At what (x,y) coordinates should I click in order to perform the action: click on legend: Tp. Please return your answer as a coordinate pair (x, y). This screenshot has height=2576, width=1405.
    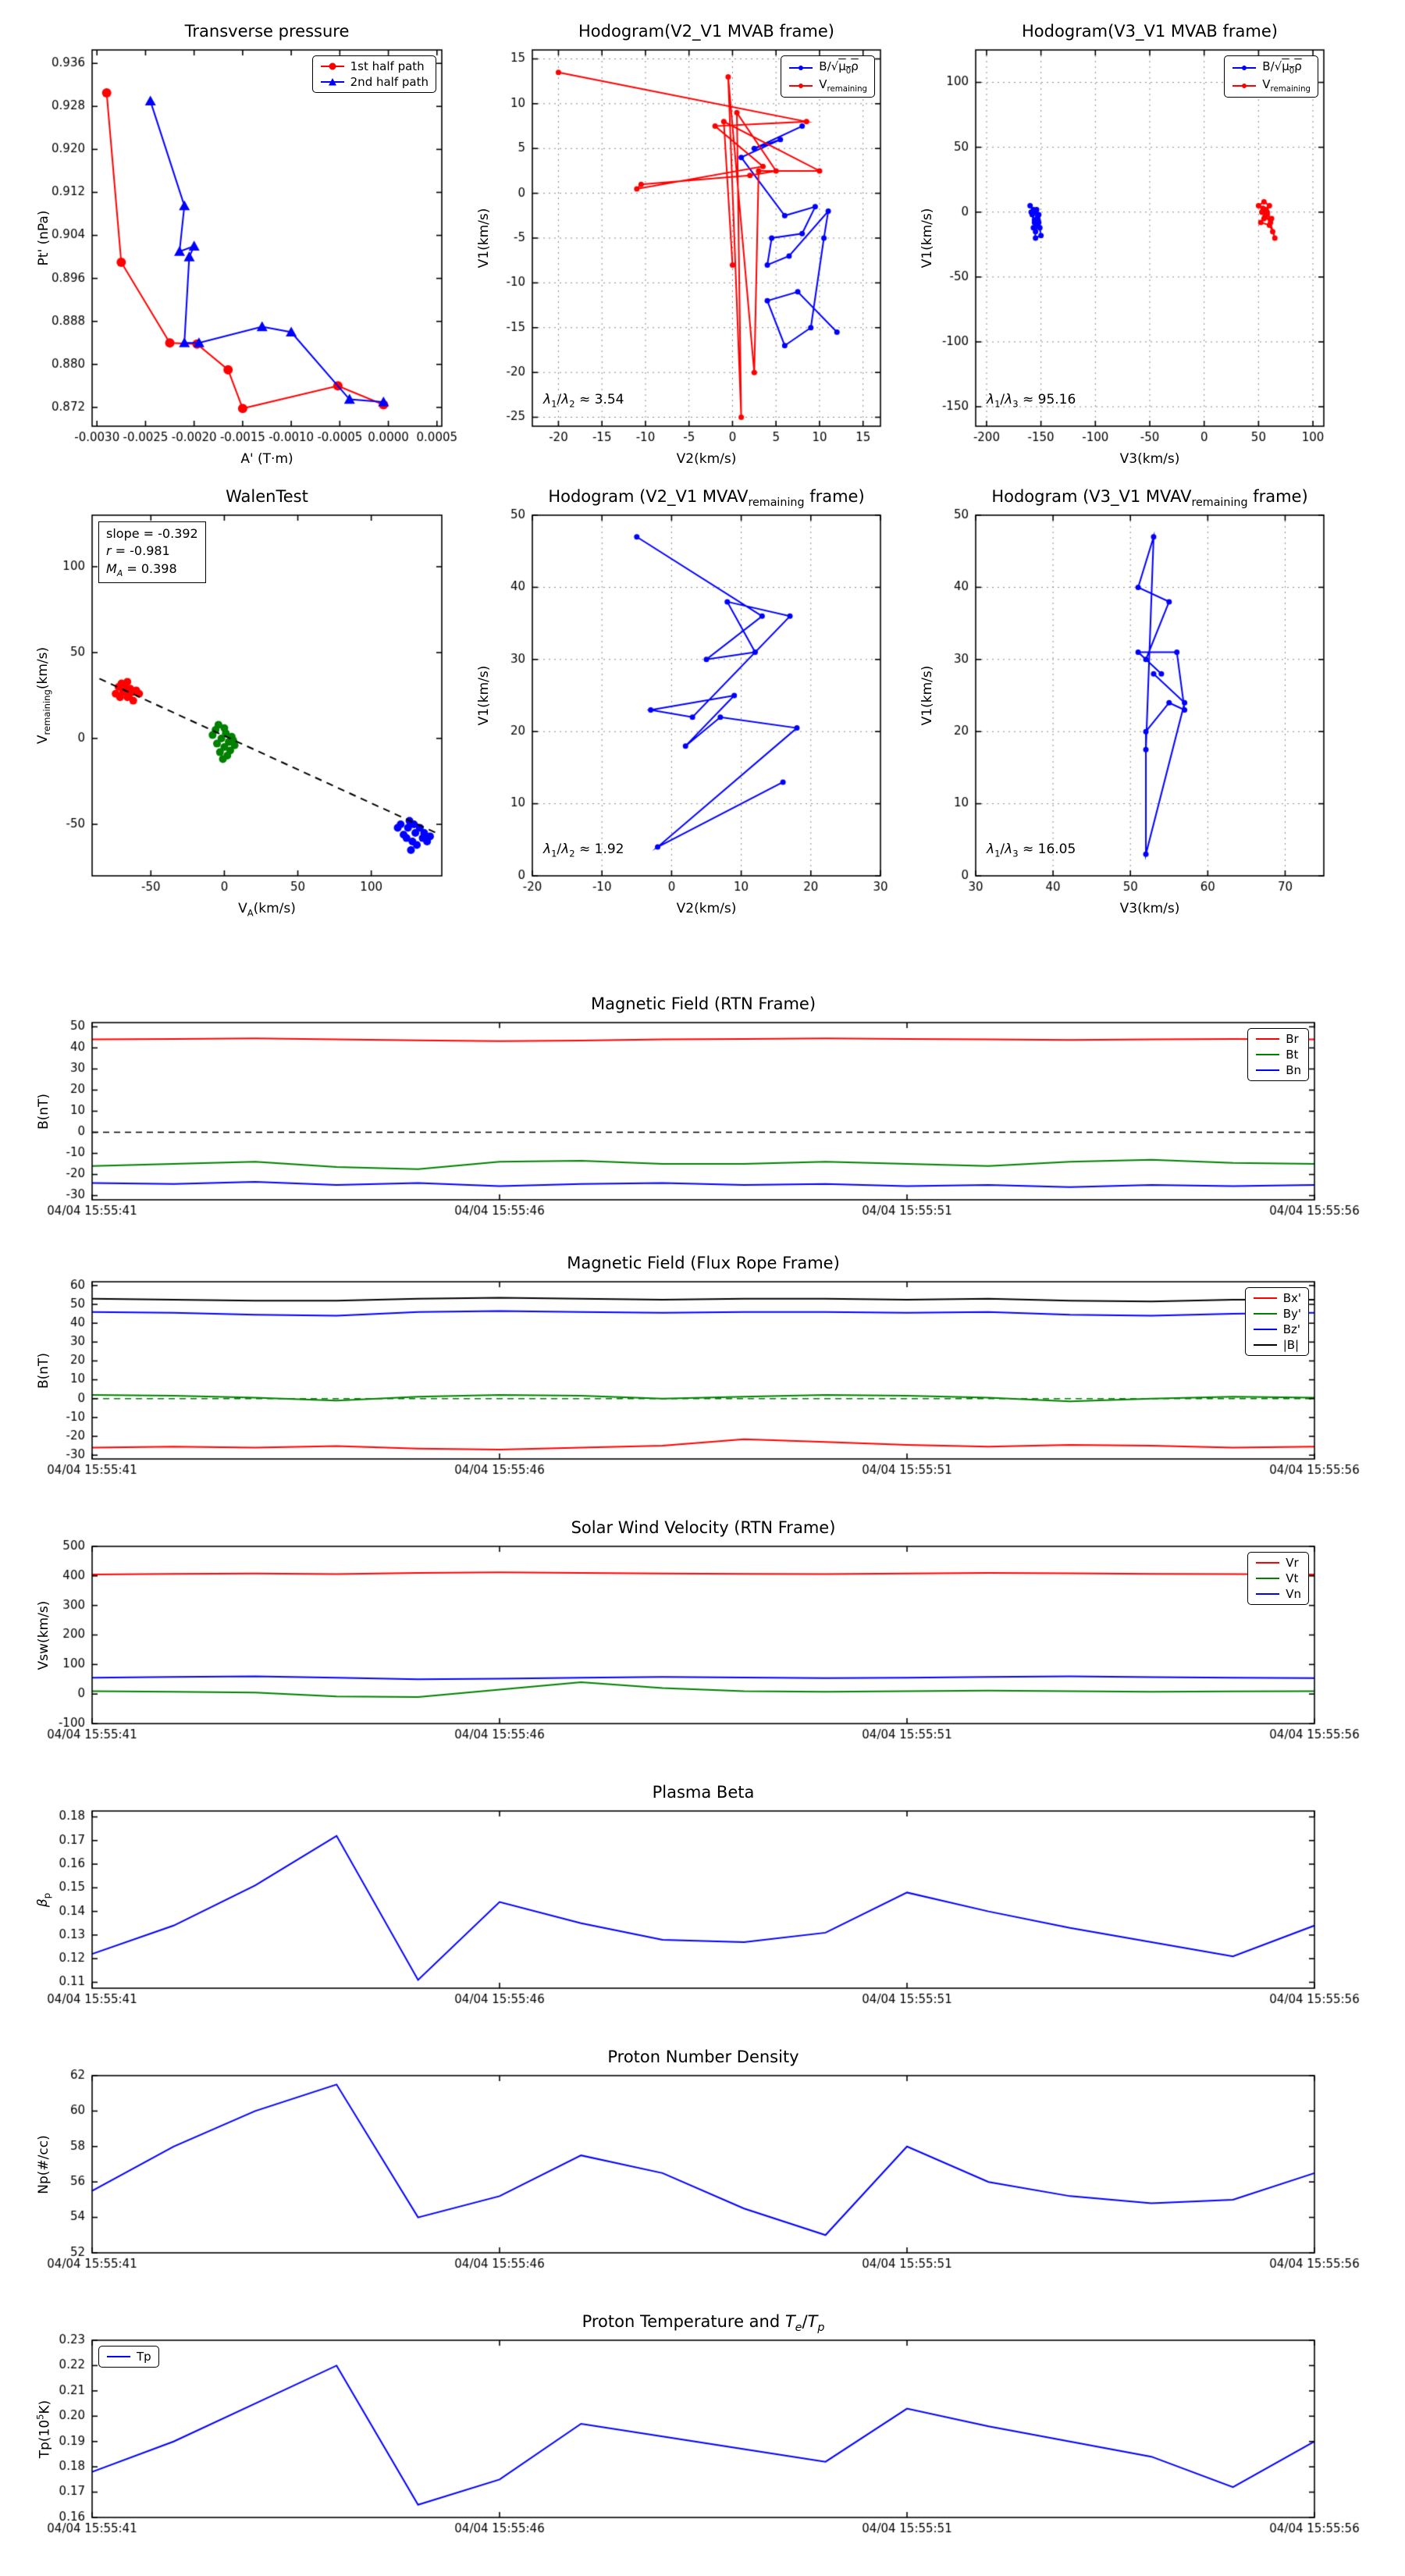
    Looking at the image, I should click on (128, 2357).